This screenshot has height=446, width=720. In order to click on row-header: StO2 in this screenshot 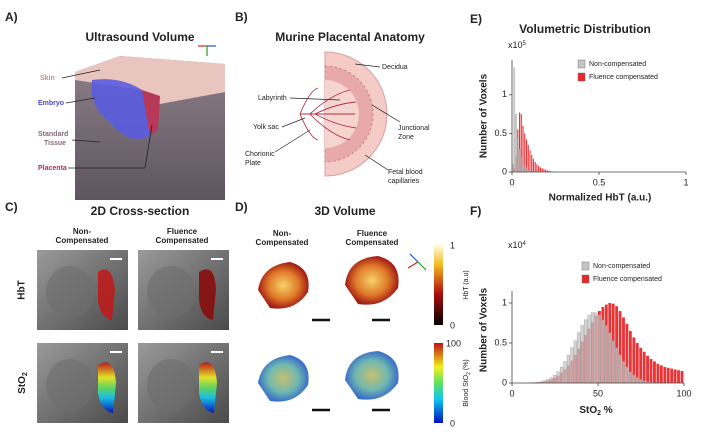, I will do `click(23, 383)`.